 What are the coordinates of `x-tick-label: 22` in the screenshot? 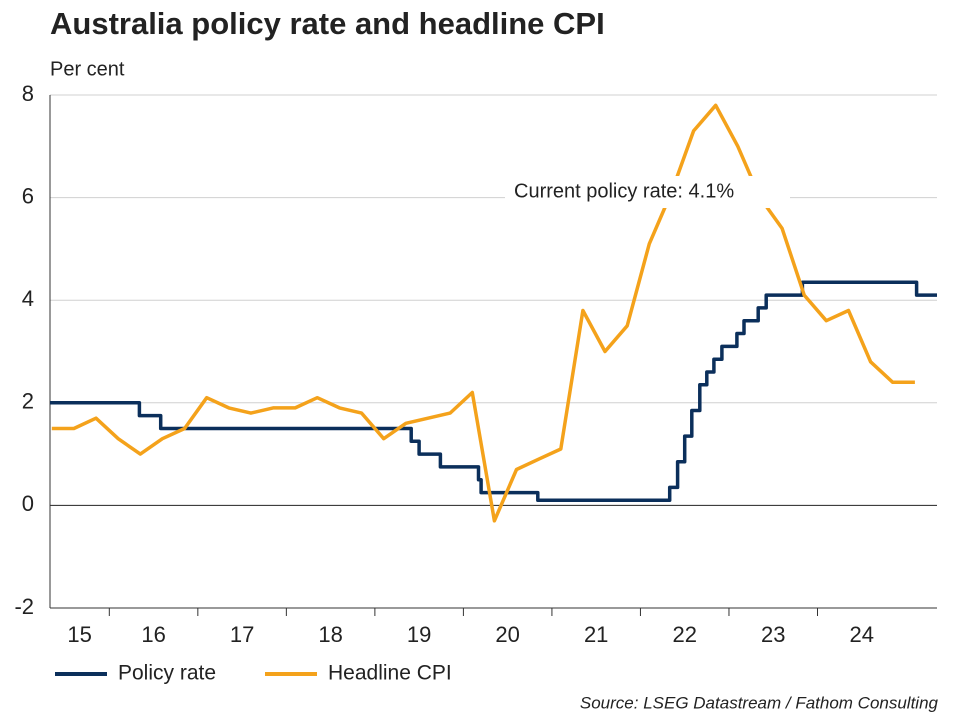 It's located at (684, 634).